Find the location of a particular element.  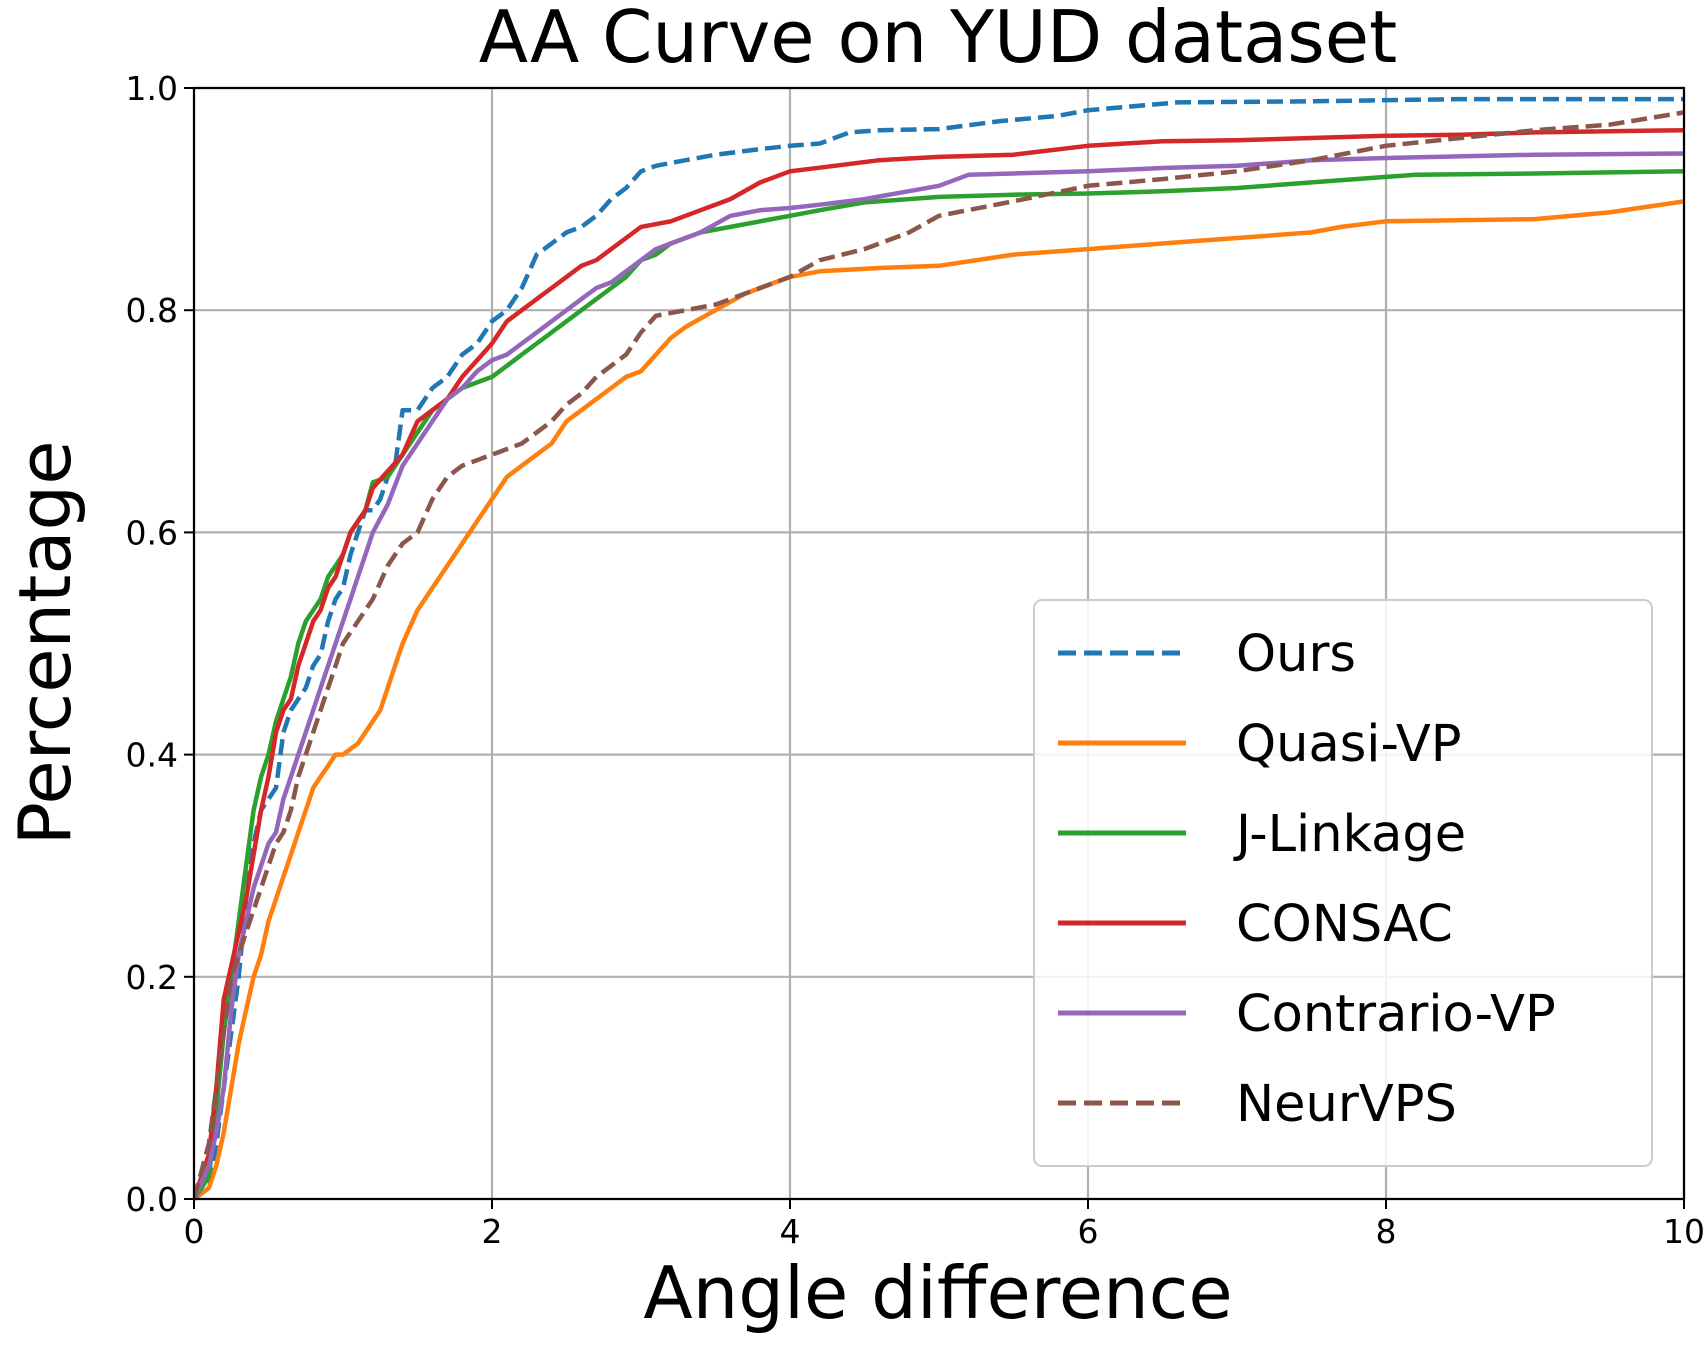

y-tick-label: 0.8 is located at coordinates (152, 310).